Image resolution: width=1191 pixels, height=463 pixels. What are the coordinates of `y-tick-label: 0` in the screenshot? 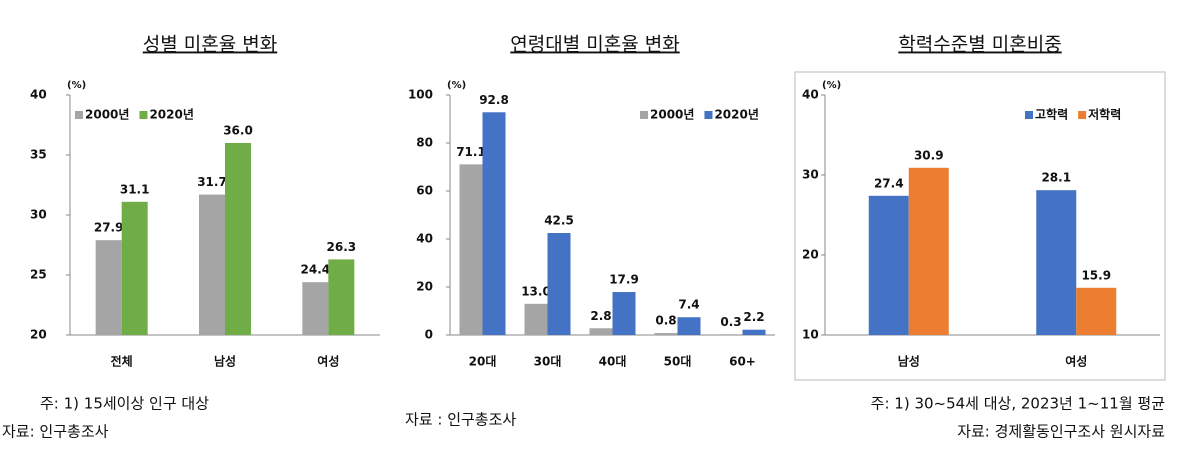 It's located at (429, 335).